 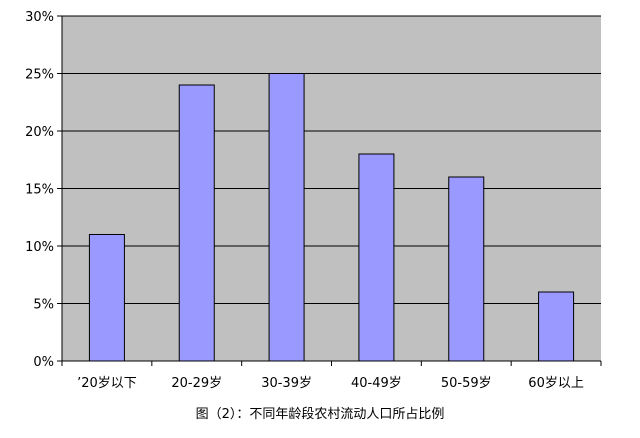 What do you see at coordinates (286, 383) in the screenshot?
I see `x-tick-label: 30-39岁` at bounding box center [286, 383].